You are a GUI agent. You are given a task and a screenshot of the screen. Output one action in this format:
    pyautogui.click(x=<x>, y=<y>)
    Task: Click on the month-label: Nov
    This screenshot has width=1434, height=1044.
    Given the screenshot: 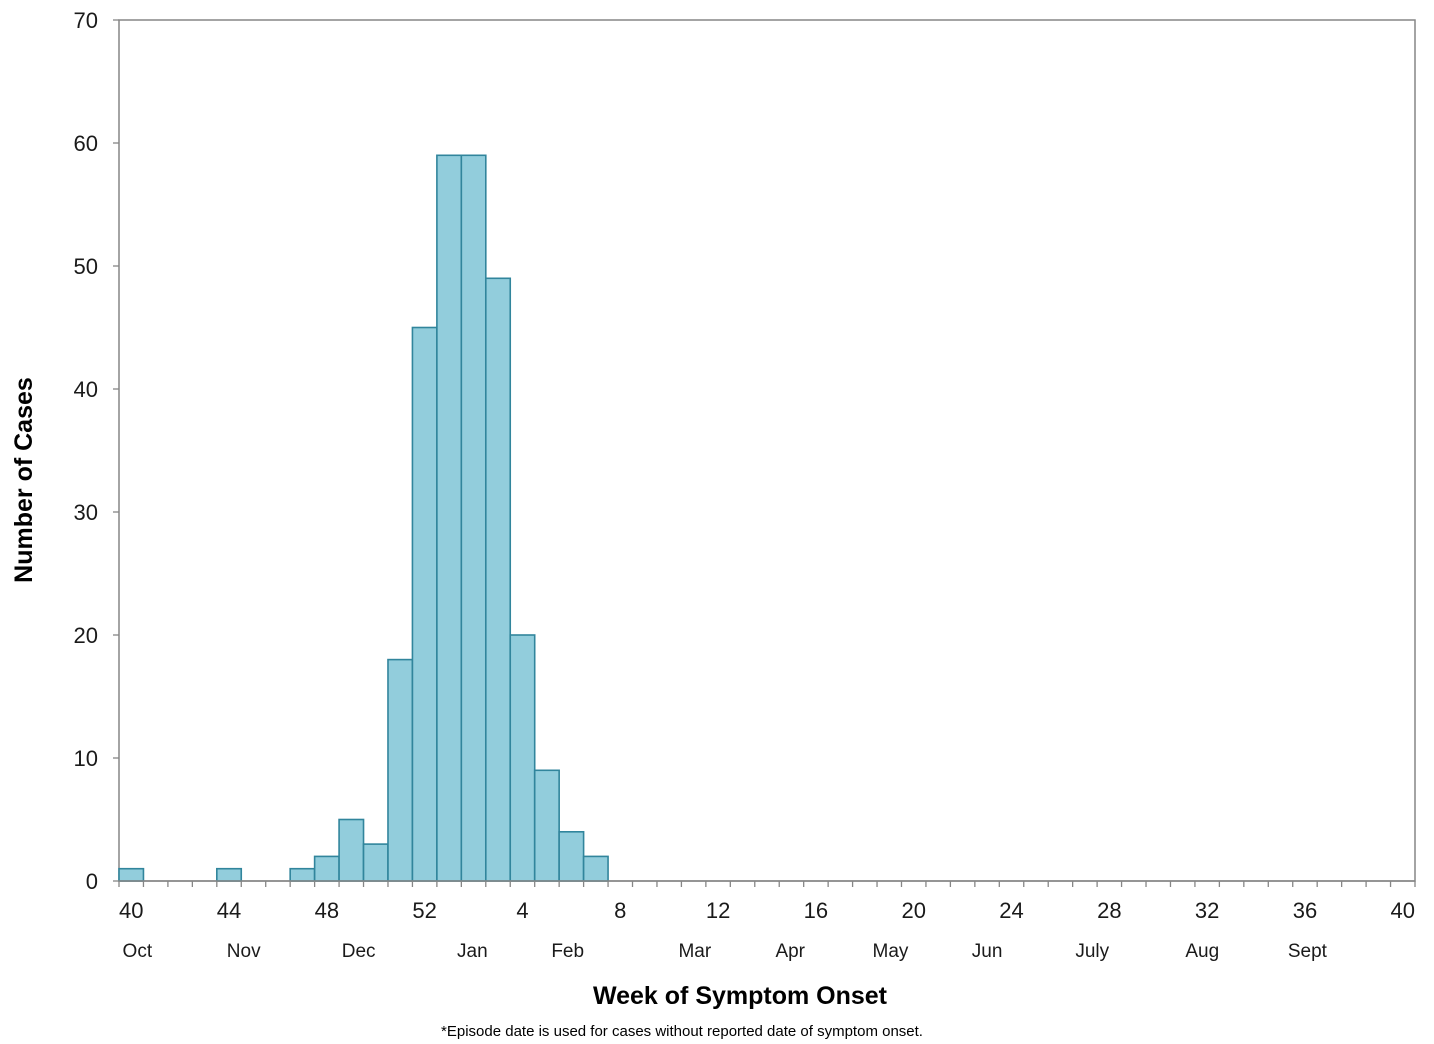 What is the action you would take?
    pyautogui.click(x=244, y=951)
    